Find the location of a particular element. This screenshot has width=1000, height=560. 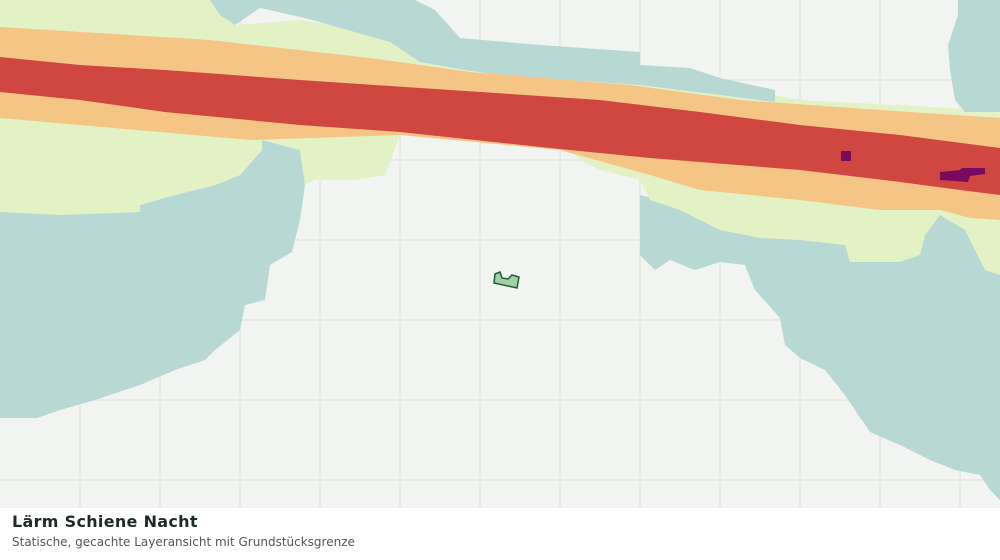

parcel-boundary is located at coordinates (506, 280).